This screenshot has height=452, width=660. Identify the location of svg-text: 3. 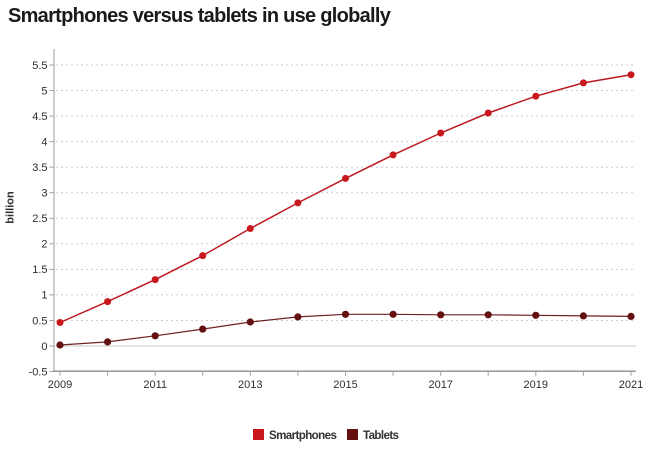
(44, 194).